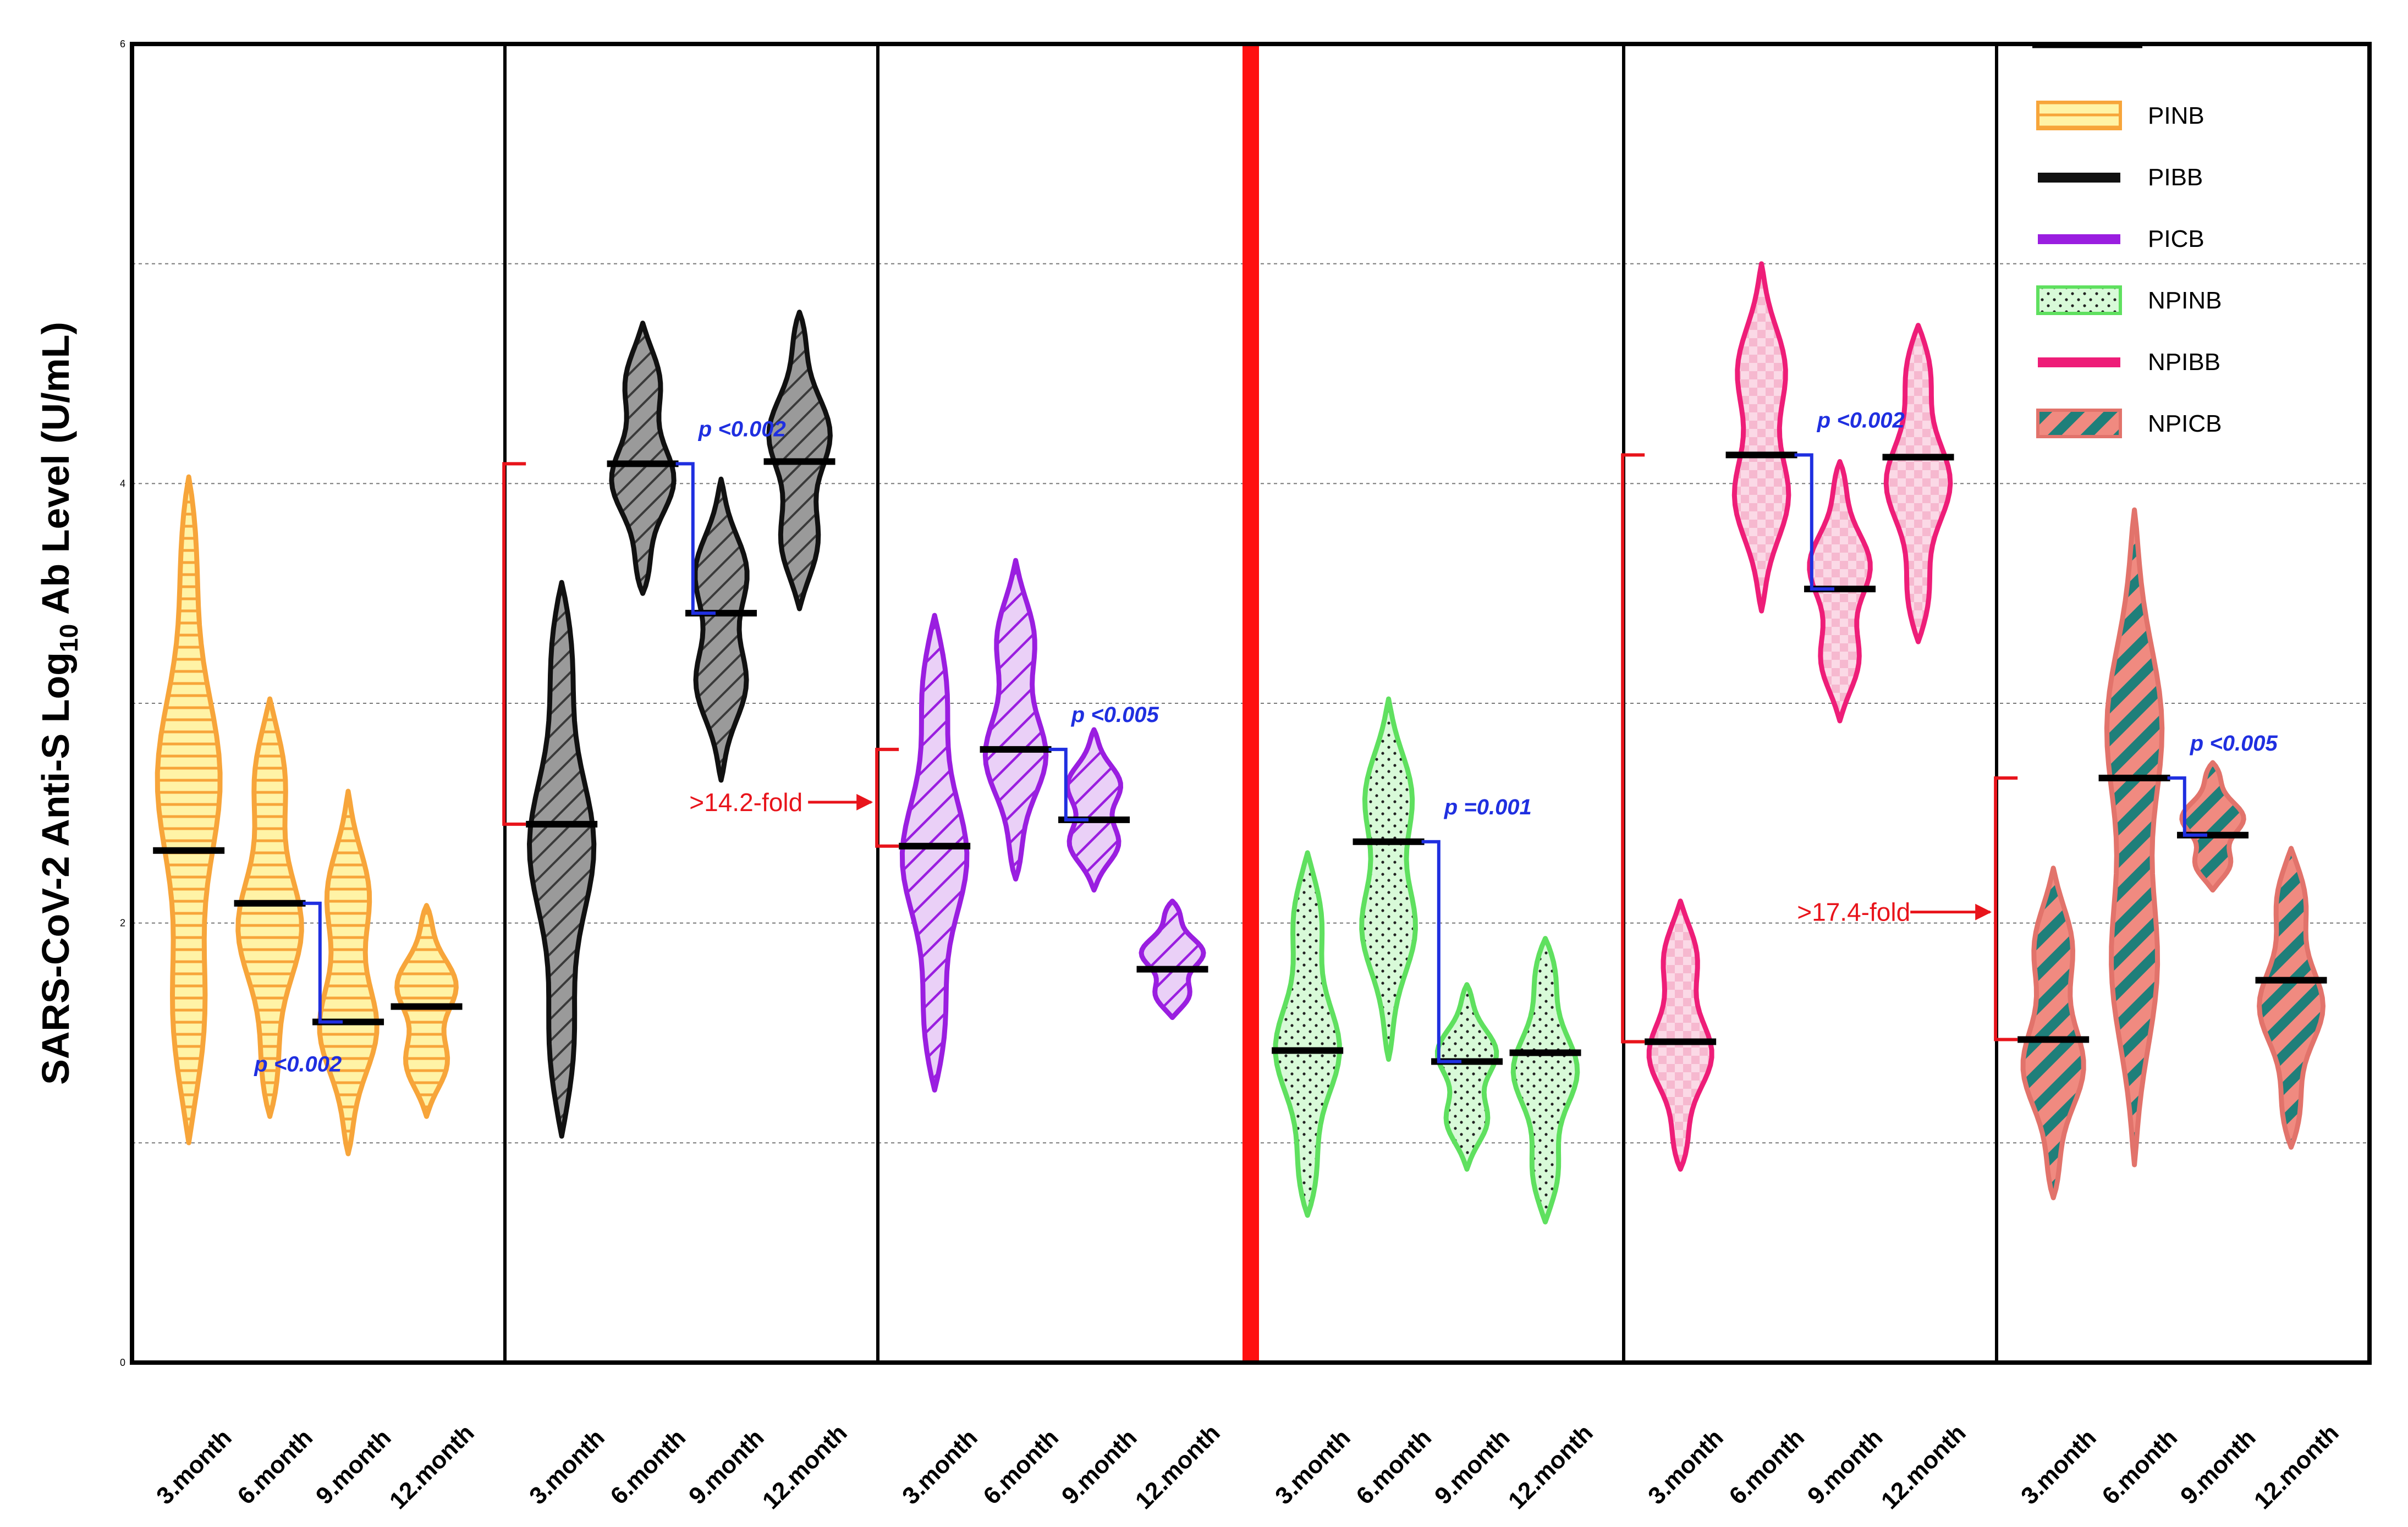 The width and height of the screenshot is (2408, 1527). Describe the element at coordinates (2175, 177) in the screenshot. I see `legend-label: PIBB` at that location.